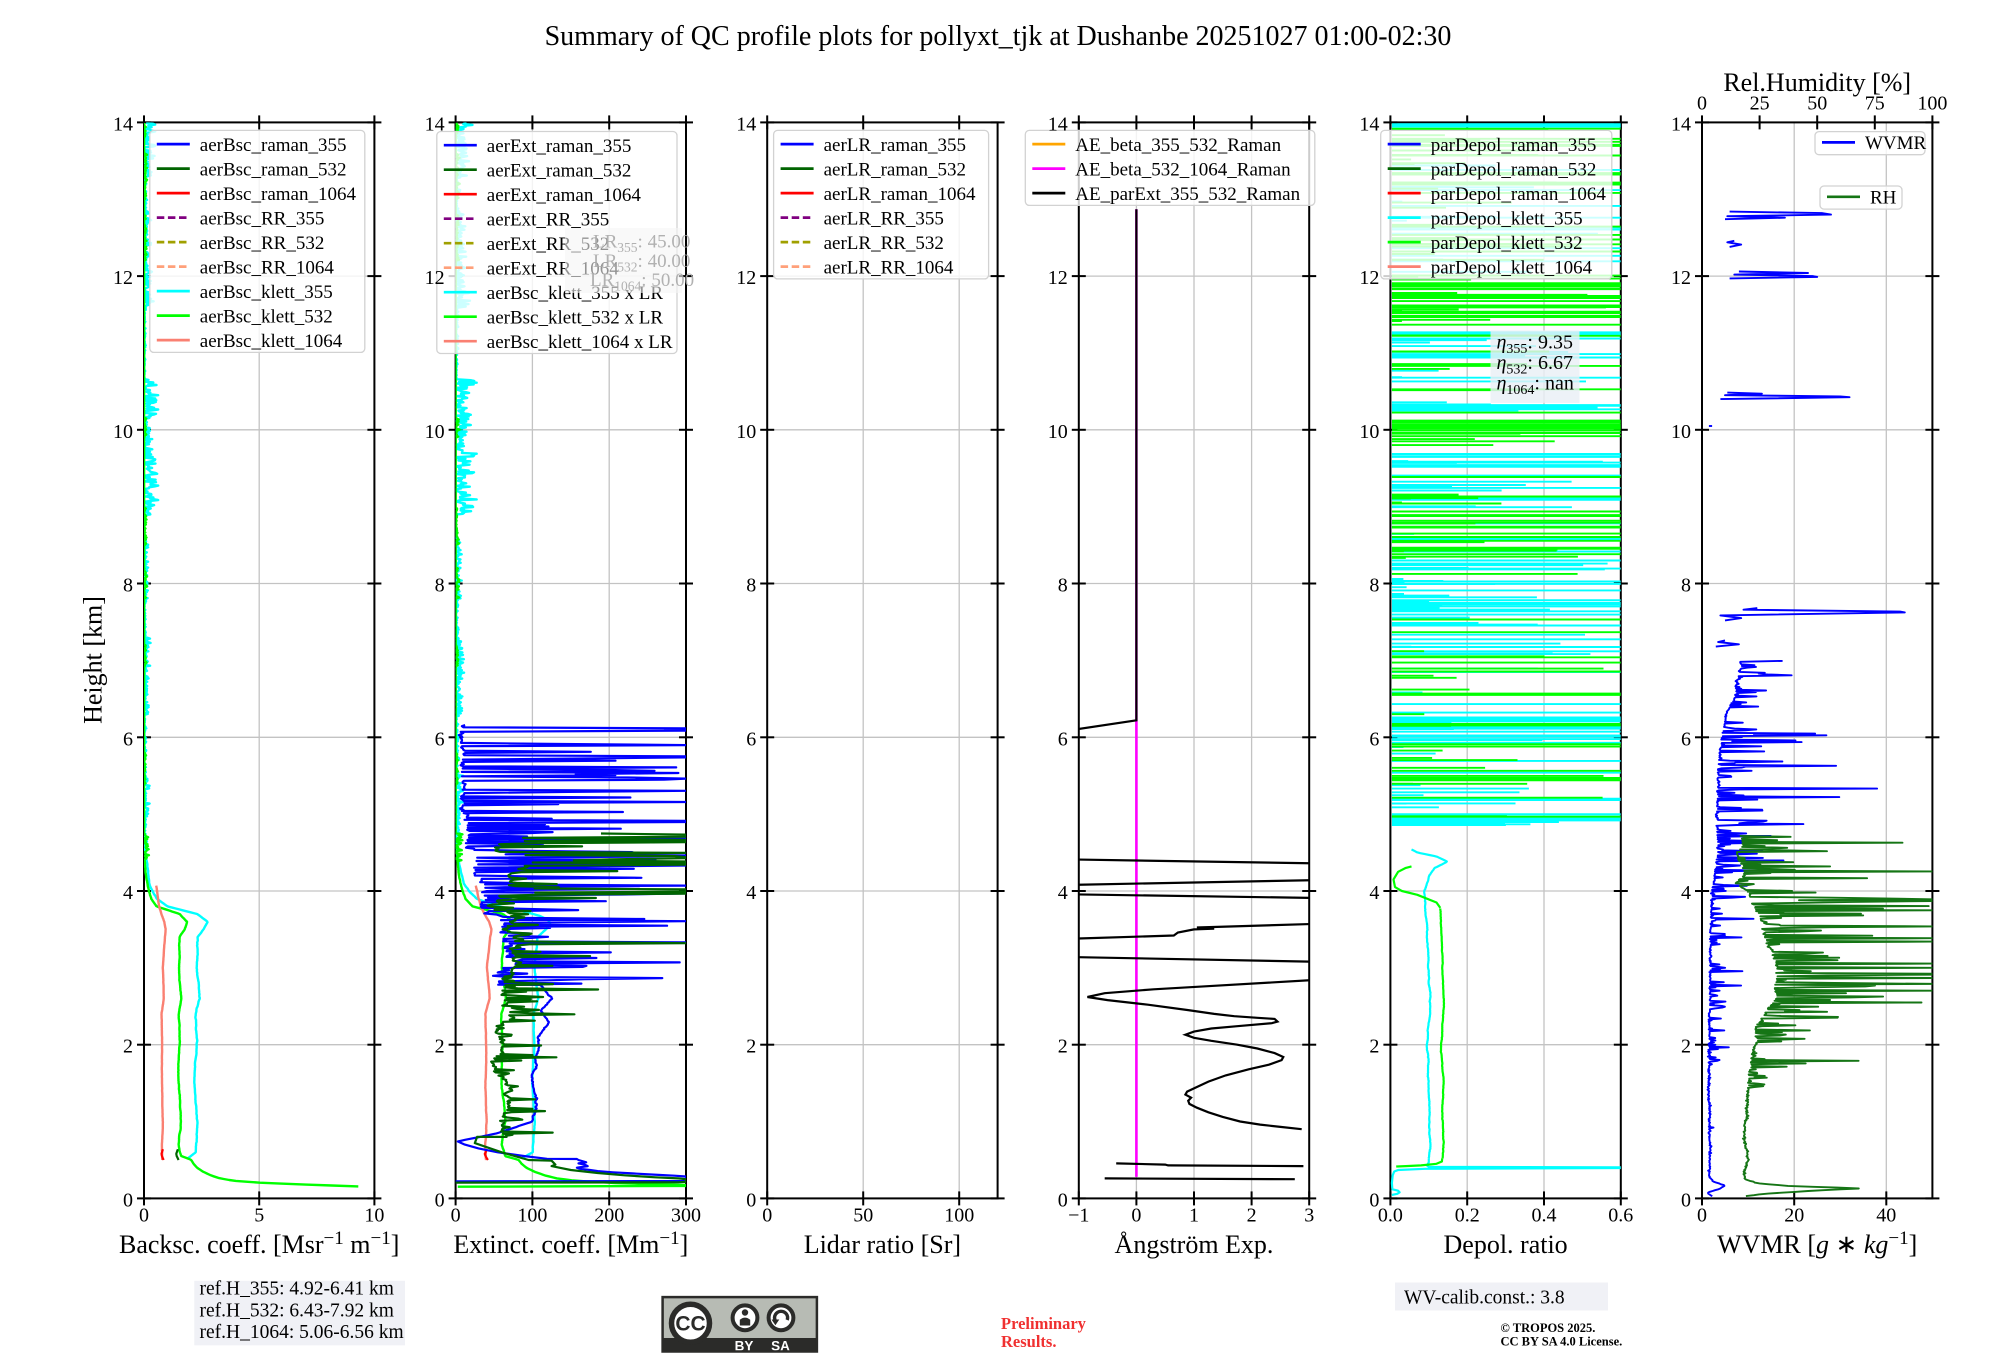 This screenshot has height=1360, width=2000. Describe the element at coordinates (1178, 145) in the screenshot. I see `svg-text: AE_beta_355_532_Raman` at that location.